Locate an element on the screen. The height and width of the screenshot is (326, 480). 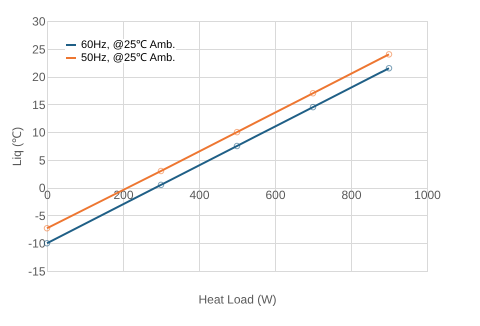
y-tick-label: -15 is located at coordinates (37, 271).